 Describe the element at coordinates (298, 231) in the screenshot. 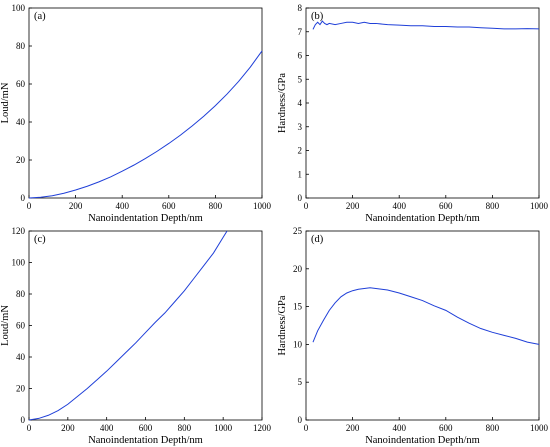

I see `y-tick-label: 25` at that location.